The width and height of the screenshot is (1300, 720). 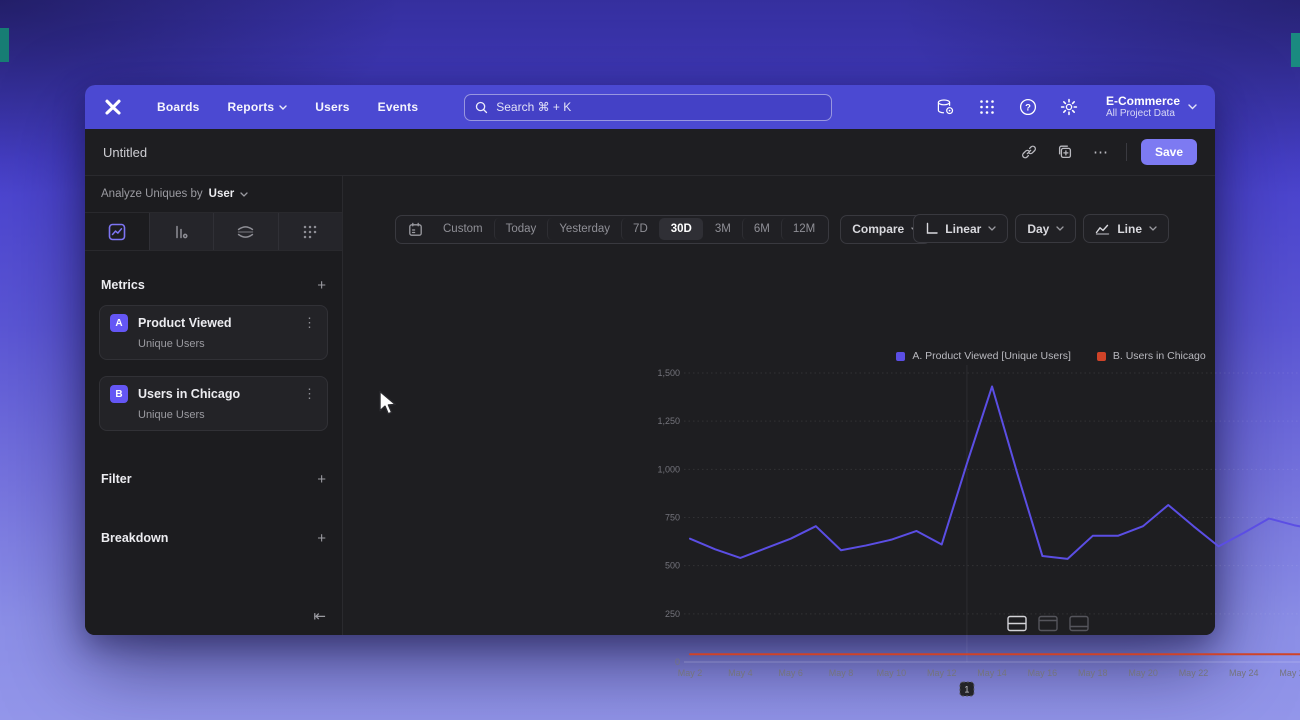 What do you see at coordinates (213, 285) in the screenshot?
I see `metrics-section-header: Metrics +` at bounding box center [213, 285].